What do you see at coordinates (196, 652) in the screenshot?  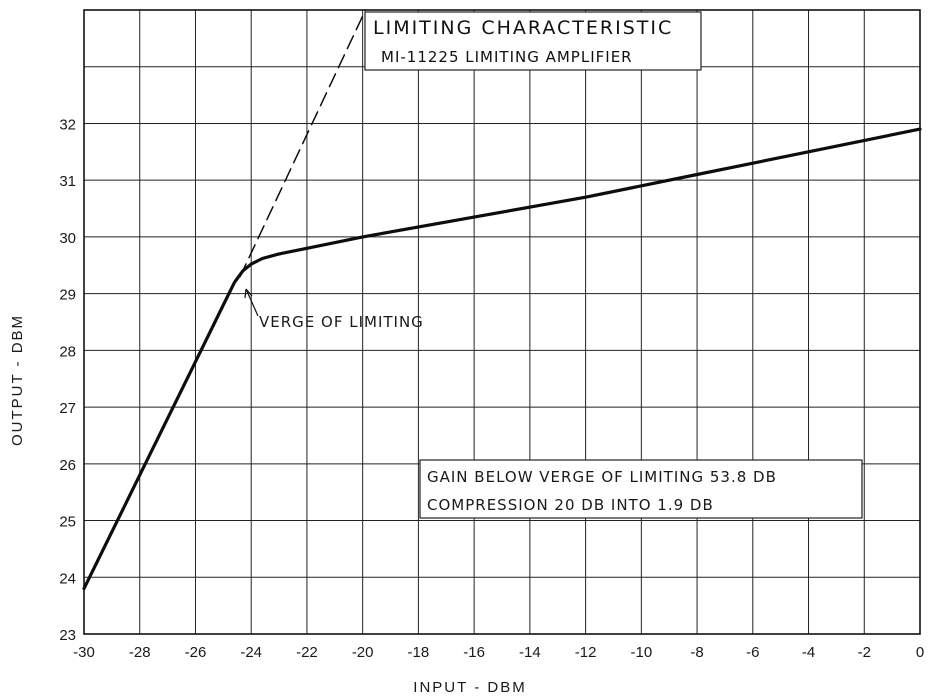 I see `x-tick-label: -26` at bounding box center [196, 652].